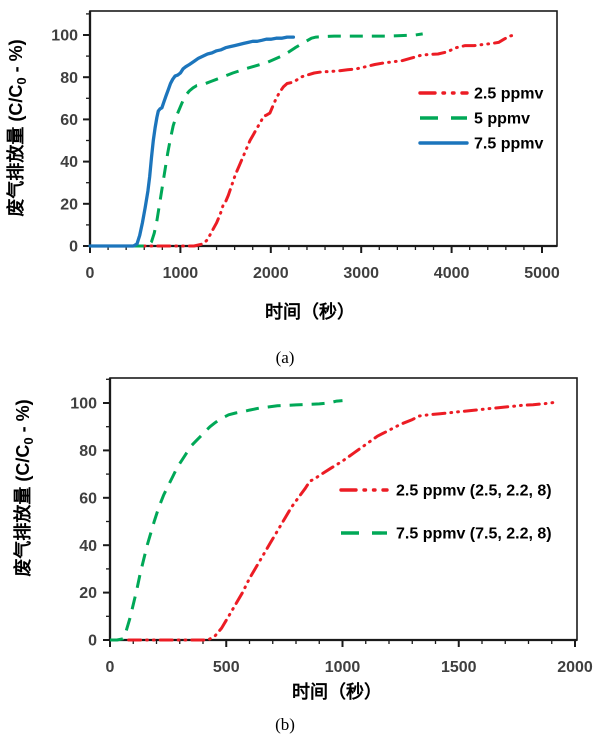 This screenshot has width=600, height=736. What do you see at coordinates (542, 273) in the screenshot?
I see `x-tick-label: 5000` at bounding box center [542, 273].